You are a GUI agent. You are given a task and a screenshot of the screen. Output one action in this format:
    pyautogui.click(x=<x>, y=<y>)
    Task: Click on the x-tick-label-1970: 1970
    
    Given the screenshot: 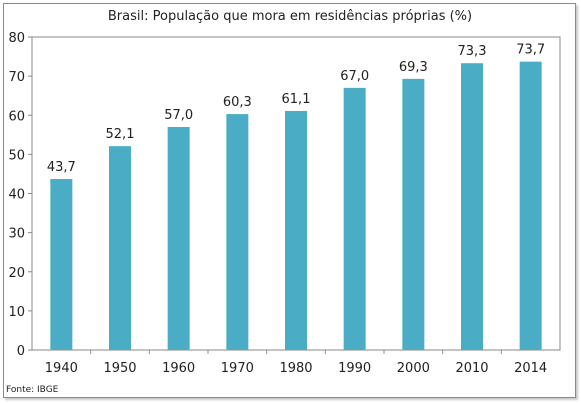 What is the action you would take?
    pyautogui.click(x=237, y=368)
    